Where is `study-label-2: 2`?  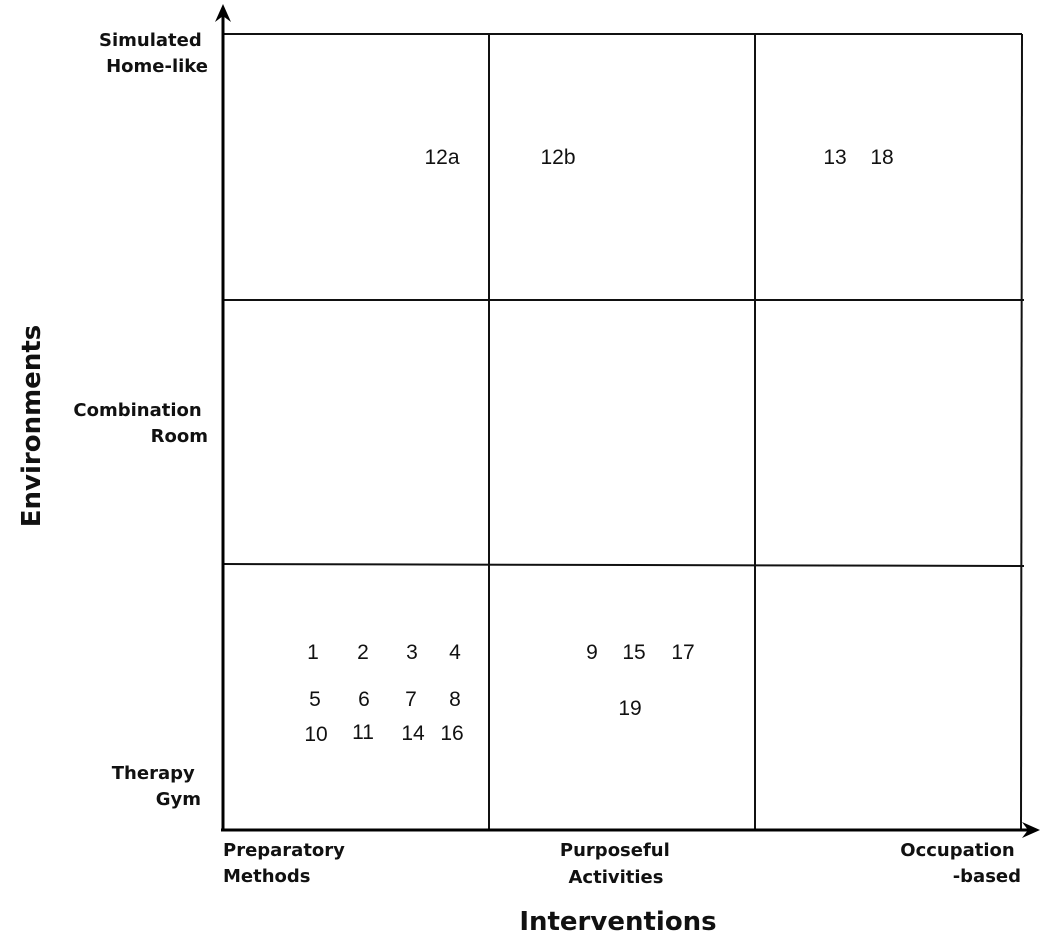
study-label-2: 2 is located at coordinates (363, 652).